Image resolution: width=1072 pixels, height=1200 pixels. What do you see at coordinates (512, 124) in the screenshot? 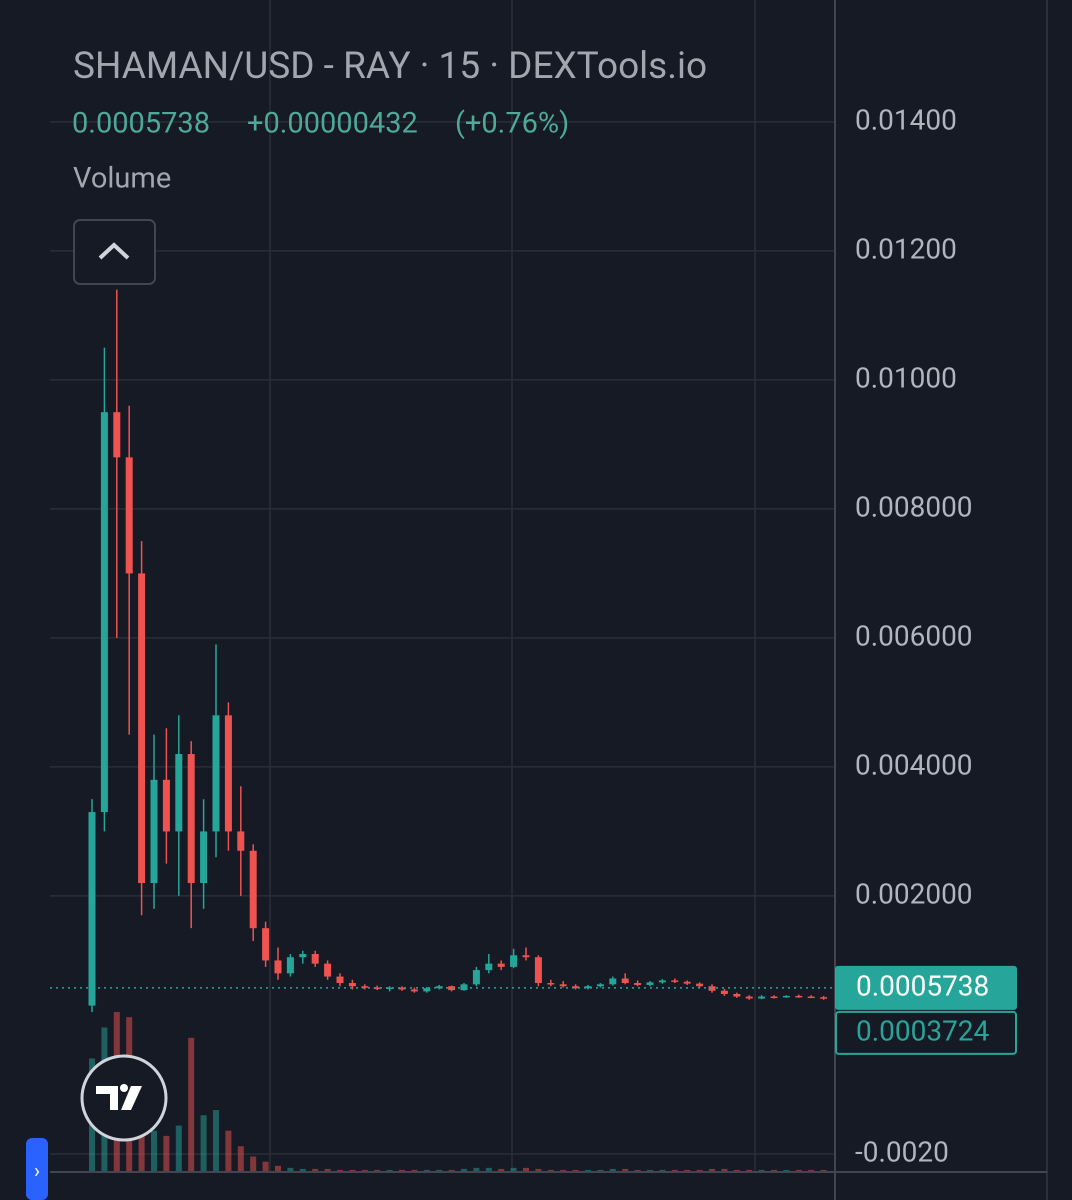
I see `price-change-percent: (+0.76%)` at bounding box center [512, 124].